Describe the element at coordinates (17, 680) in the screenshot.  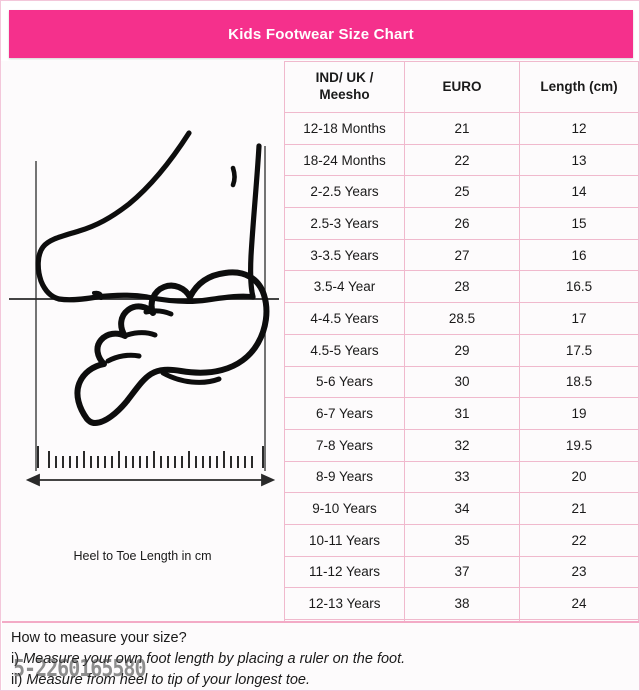
I see `instruction-marker-2: ii)` at that location.